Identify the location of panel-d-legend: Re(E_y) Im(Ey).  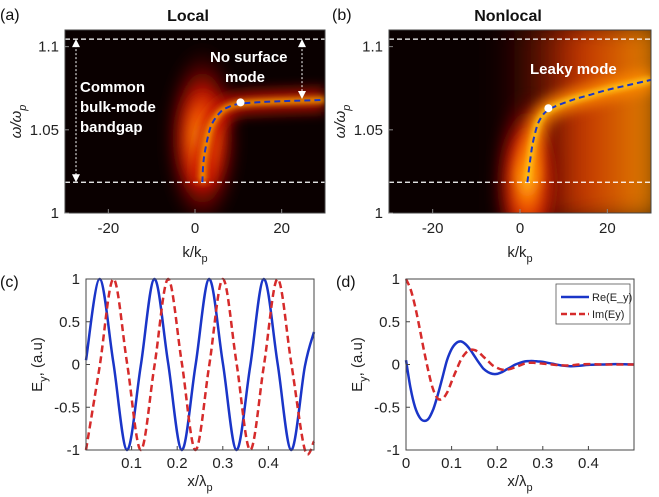
(593, 304).